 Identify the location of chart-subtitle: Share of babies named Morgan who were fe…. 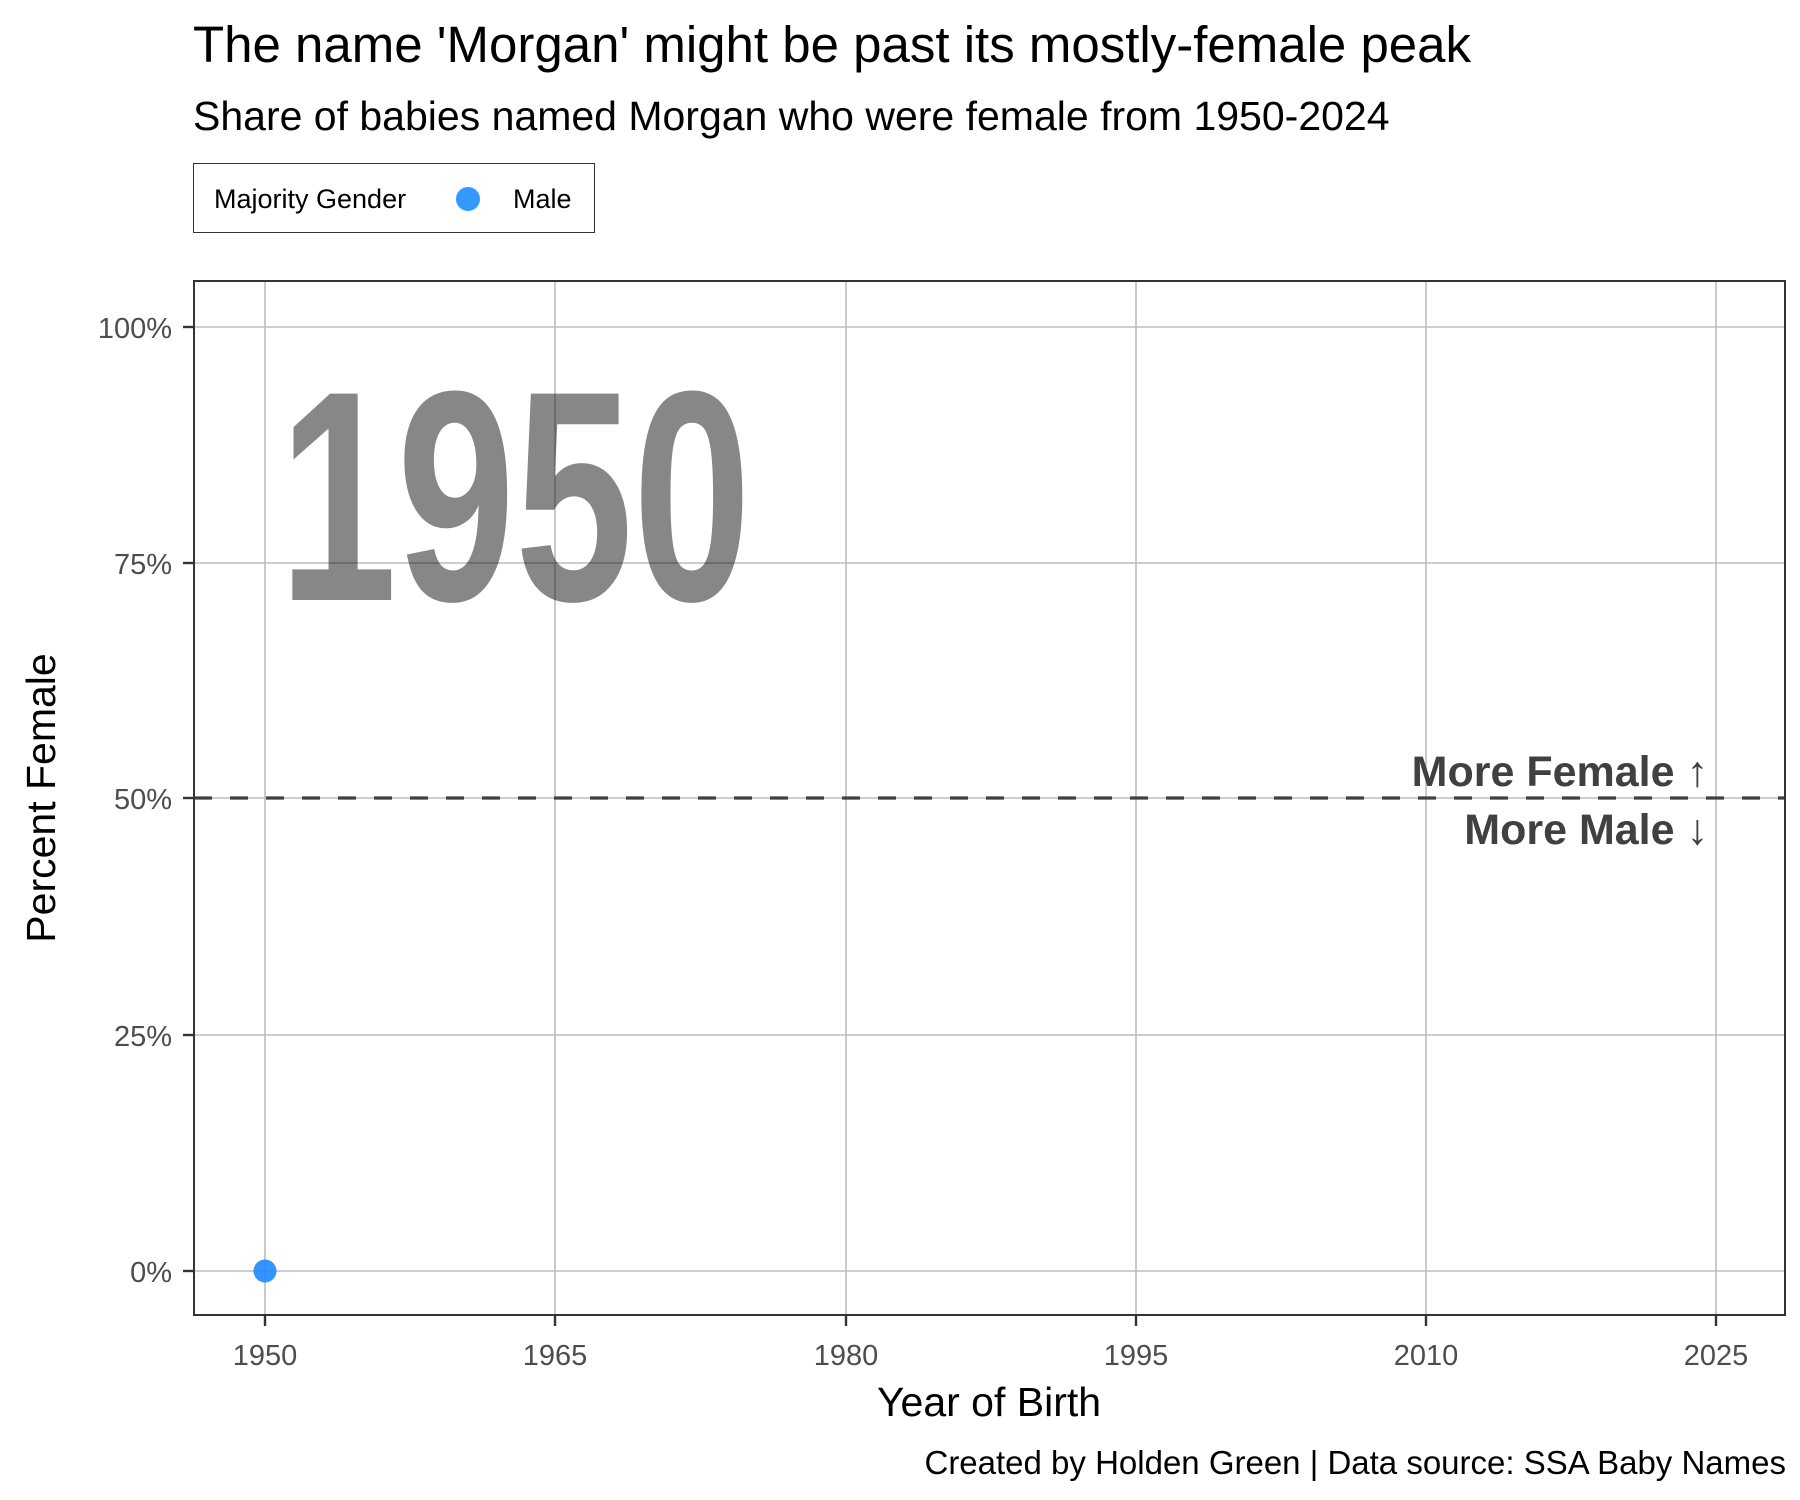
(791, 116).